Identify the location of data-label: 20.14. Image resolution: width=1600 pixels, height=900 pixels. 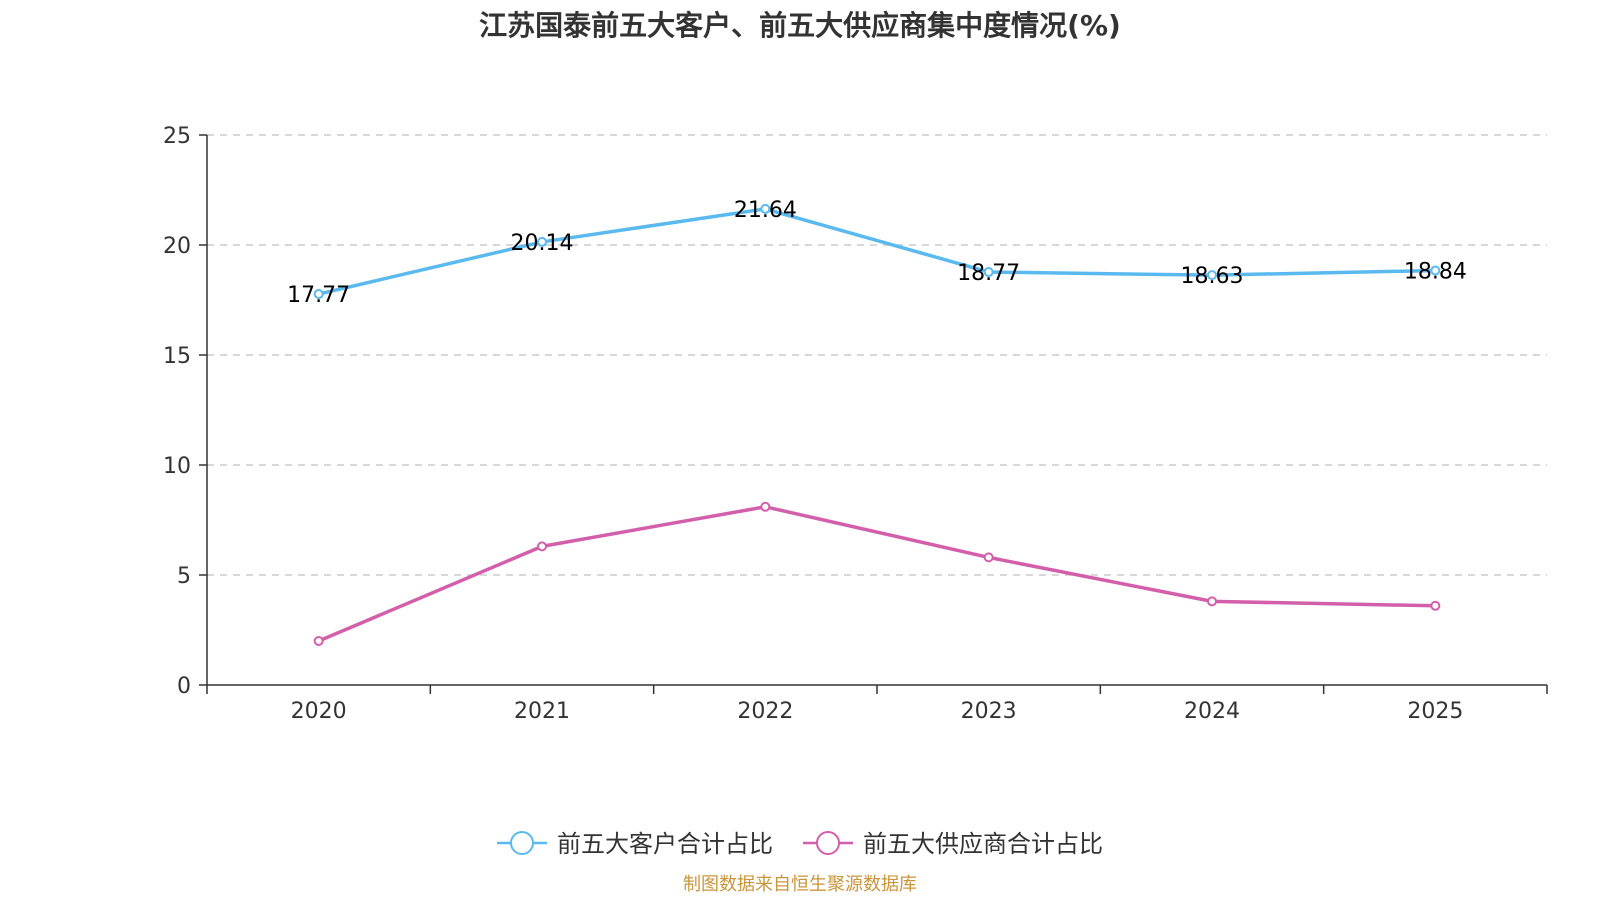
(542, 243).